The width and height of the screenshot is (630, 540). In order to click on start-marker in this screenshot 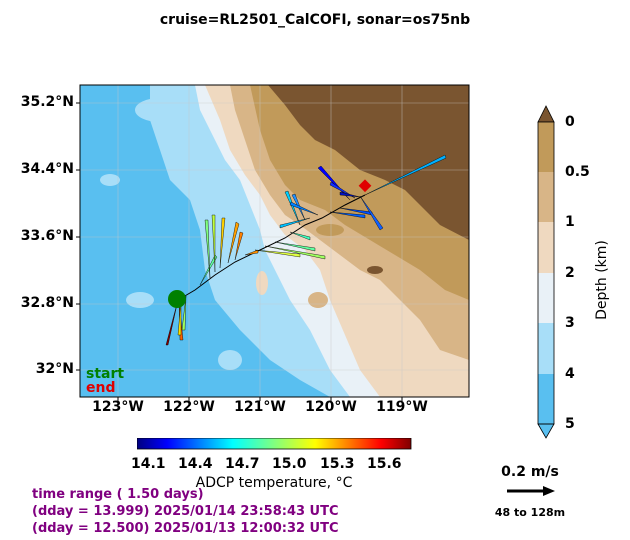, I will do `click(177, 299)`.